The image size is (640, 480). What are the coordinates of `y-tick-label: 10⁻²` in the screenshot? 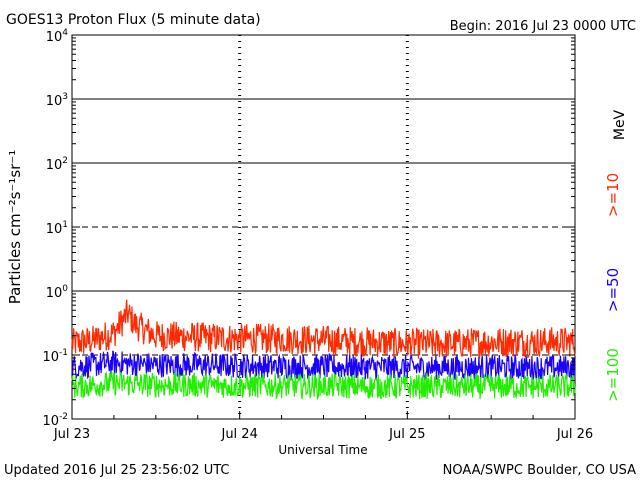 It's located at (55, 420).